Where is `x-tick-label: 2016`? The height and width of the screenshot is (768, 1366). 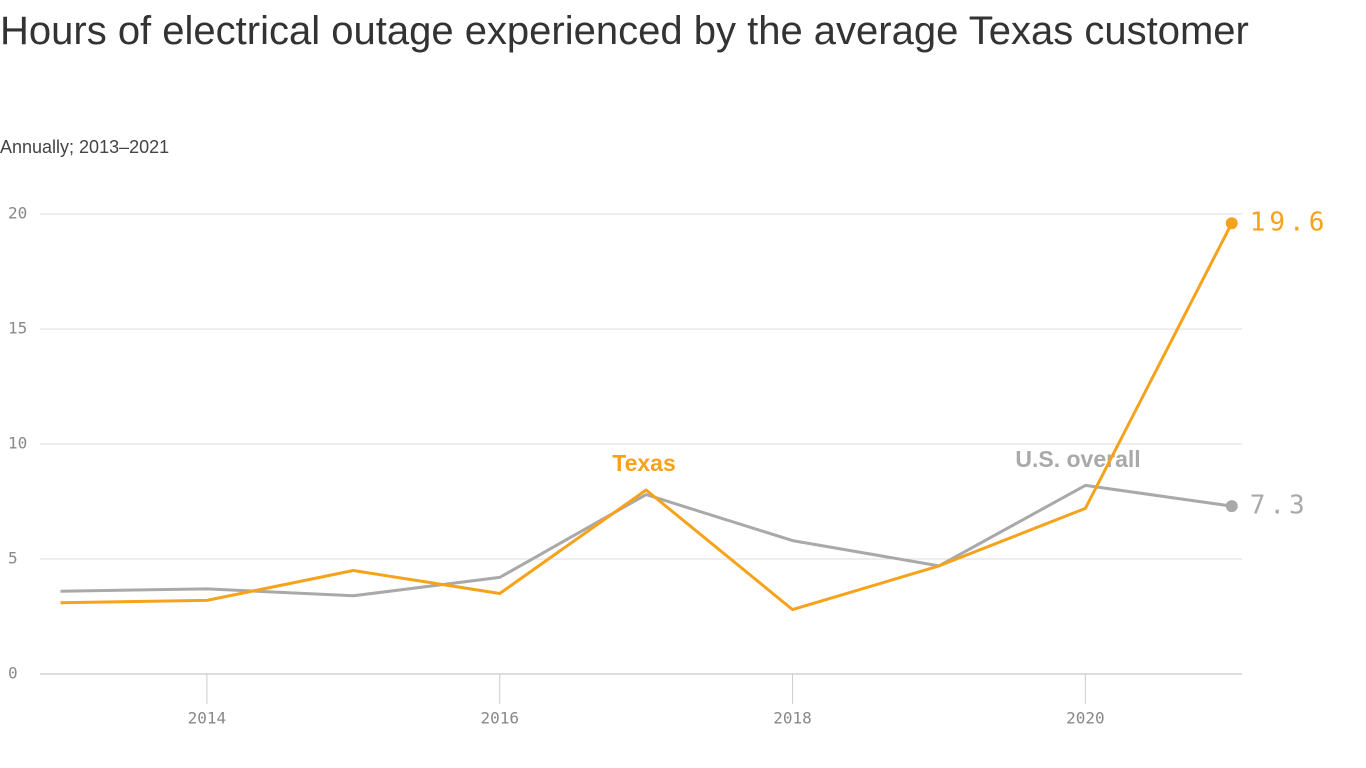
x-tick-label: 2016 is located at coordinates (499, 718).